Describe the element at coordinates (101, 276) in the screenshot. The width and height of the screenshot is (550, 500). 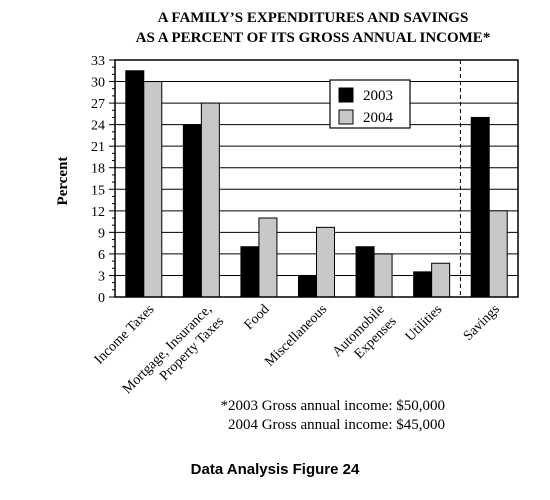
I see `y-tick-label: 3` at that location.